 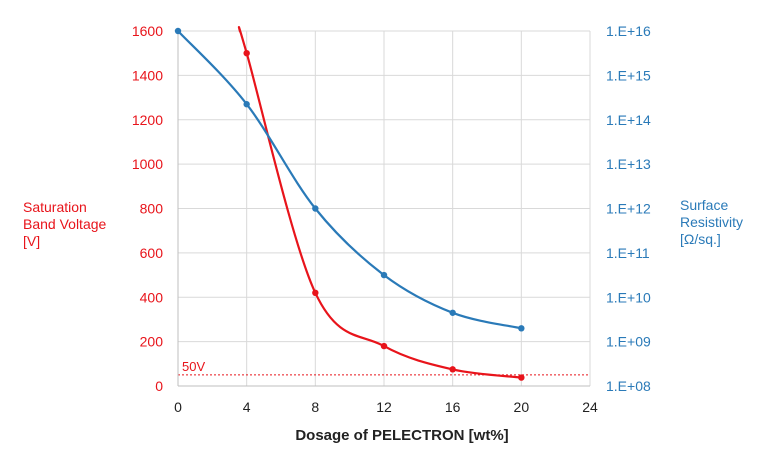 I want to click on reference-line-group: 50V, so click(x=384, y=367).